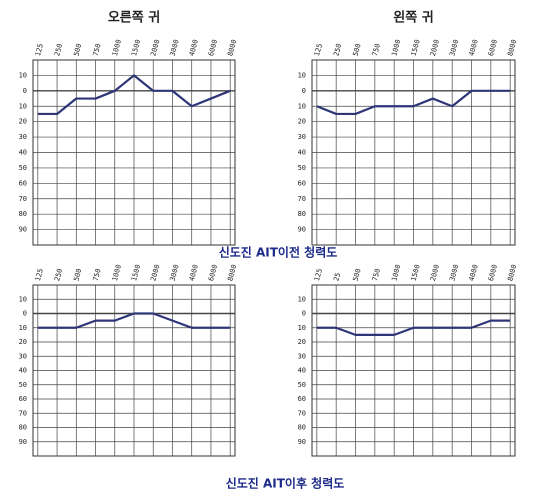 This screenshot has width=548, height=501. What do you see at coordinates (413, 18) in the screenshot?
I see `chart-title: 왼쪽 귀` at bounding box center [413, 18].